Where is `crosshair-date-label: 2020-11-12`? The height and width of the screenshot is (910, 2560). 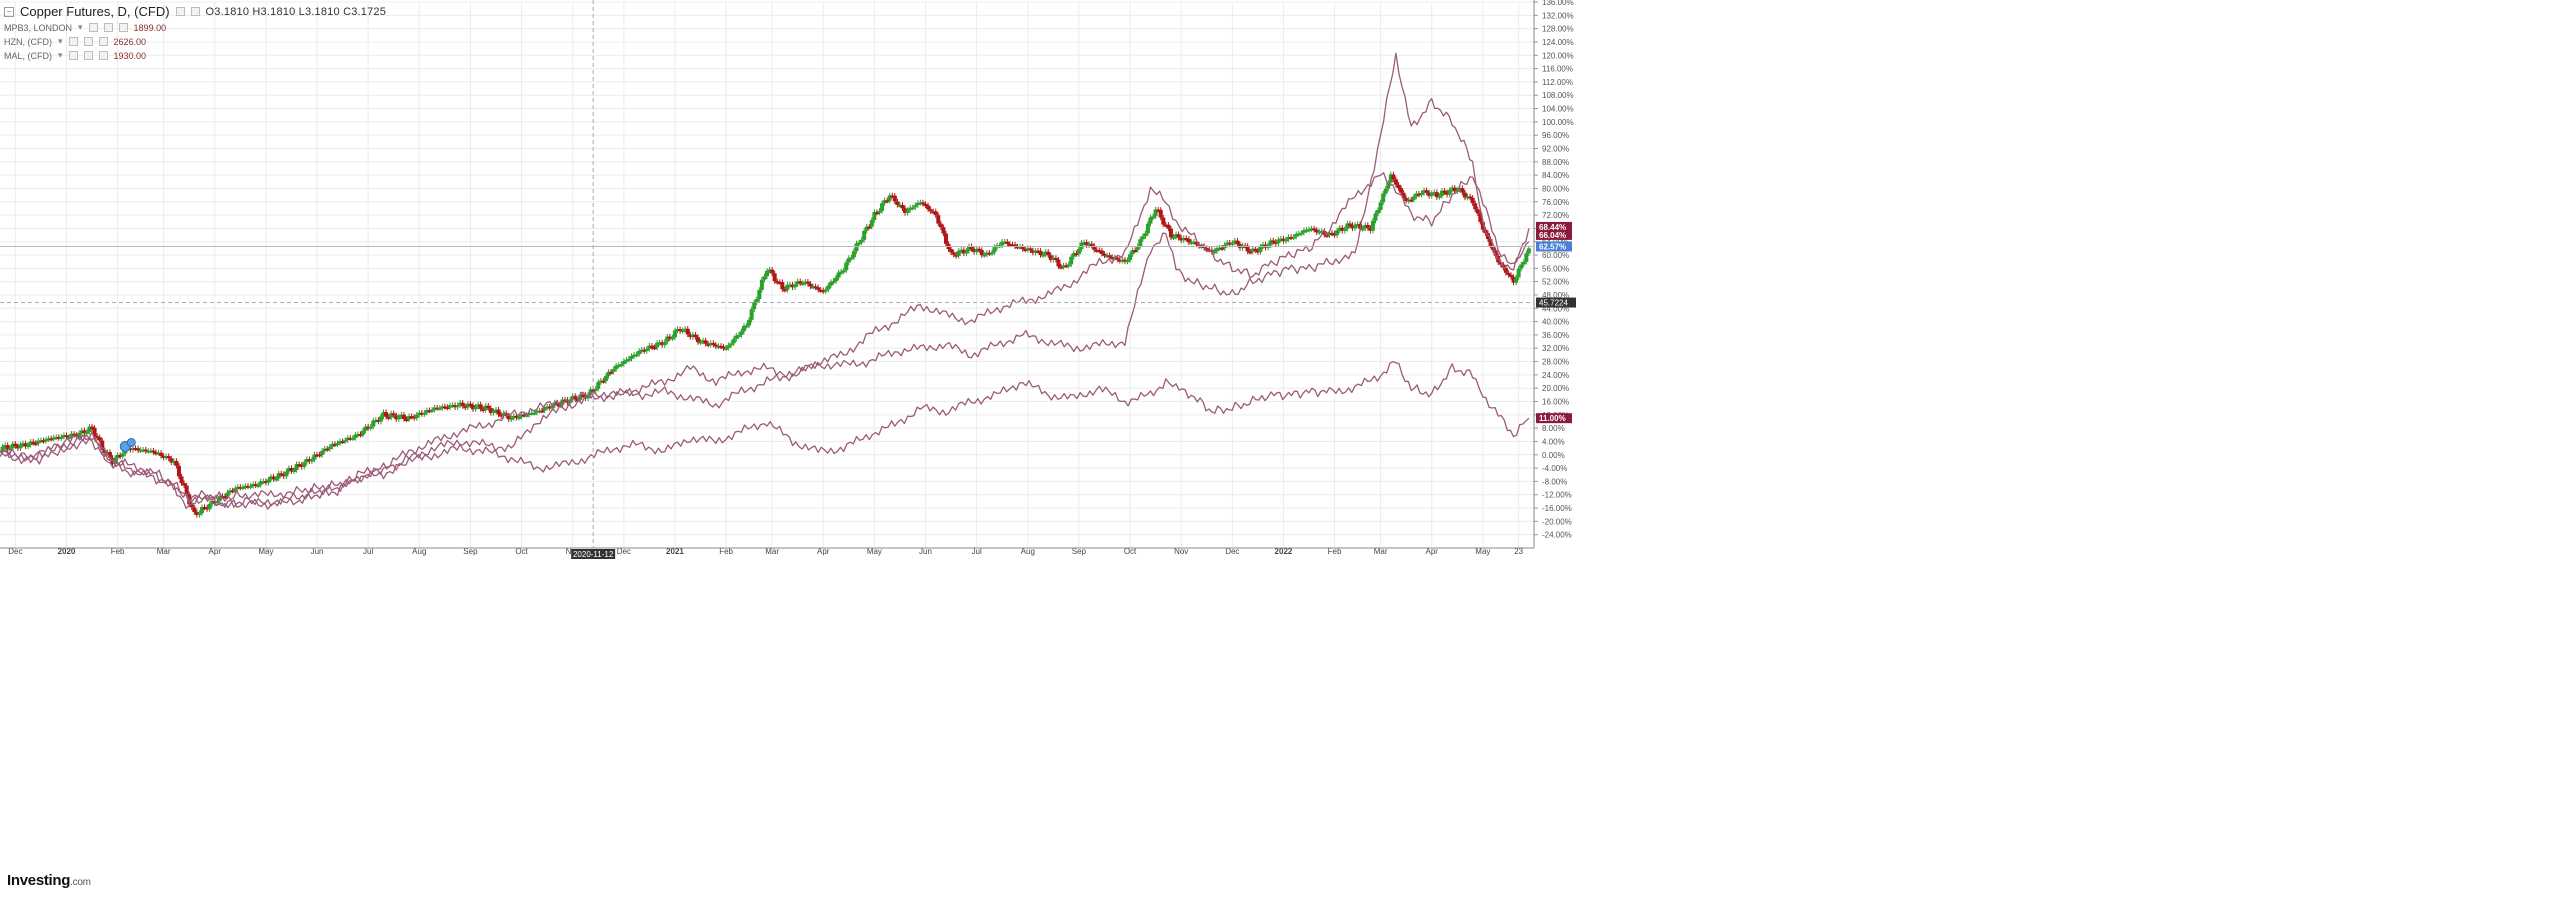
crosshair-date-label: 2020-11-12 is located at coordinates (593, 554).